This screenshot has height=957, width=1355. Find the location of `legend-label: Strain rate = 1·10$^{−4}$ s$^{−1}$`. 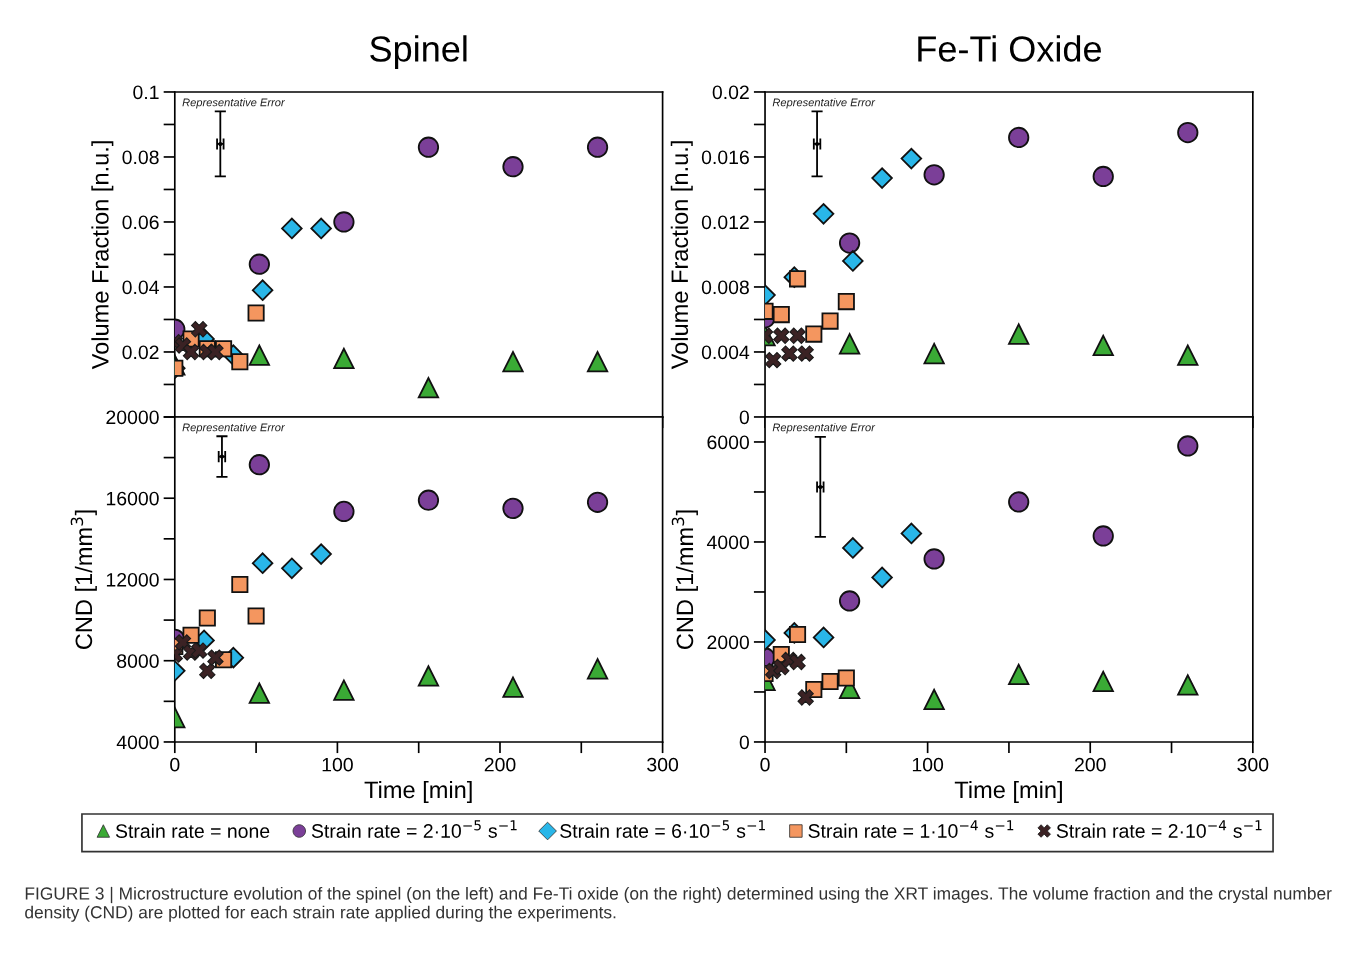

legend-label: Strain rate = 1·10$^{−4}$ s$^{−1}$ is located at coordinates (911, 829).